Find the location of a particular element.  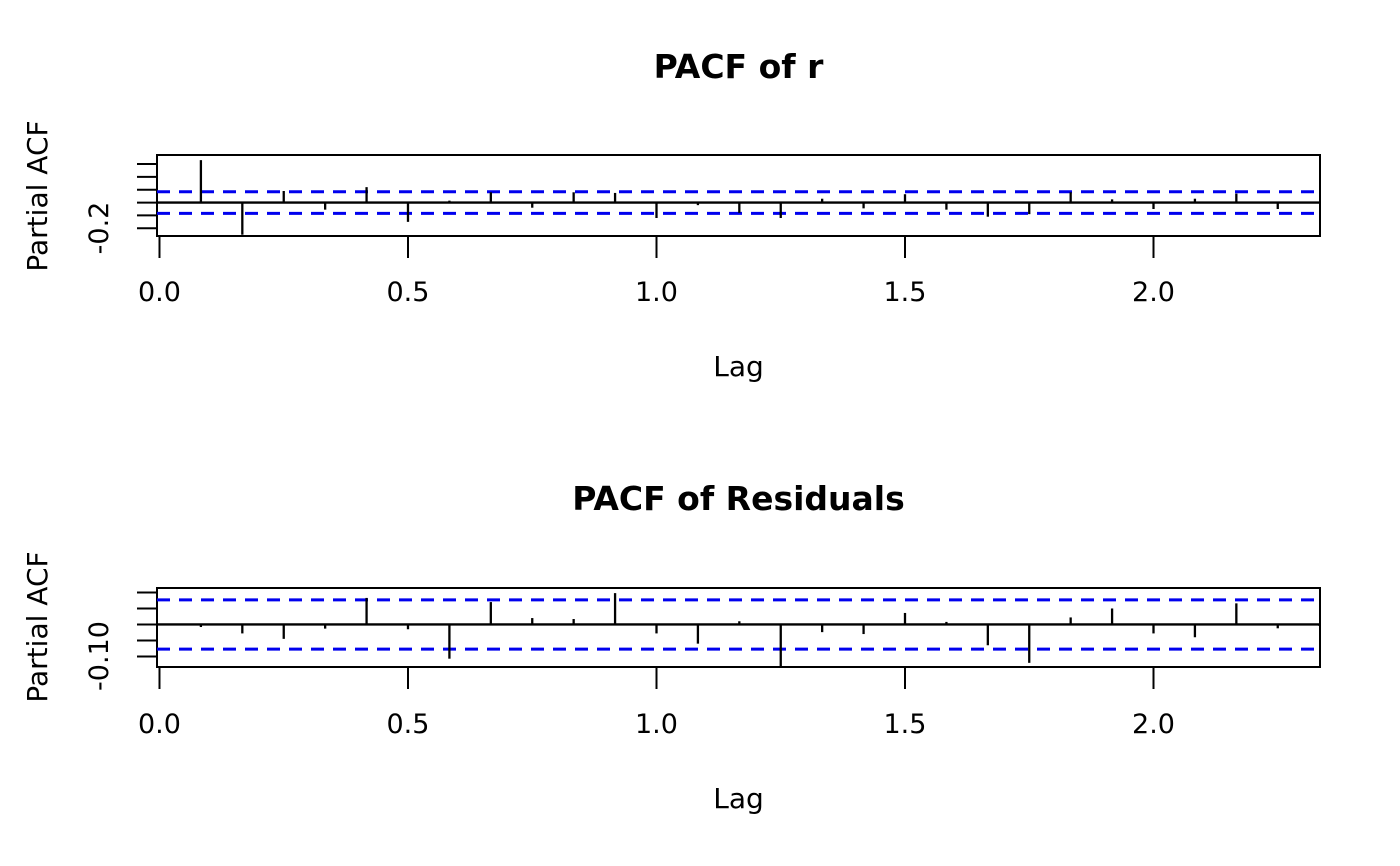

x-axis-label-top: Lag is located at coordinates (738, 366).